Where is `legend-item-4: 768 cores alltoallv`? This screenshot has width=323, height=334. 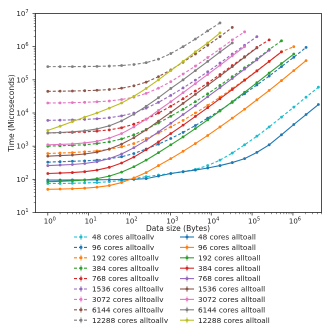 legend-item-4: 768 cores alltoallv is located at coordinates (117, 278).